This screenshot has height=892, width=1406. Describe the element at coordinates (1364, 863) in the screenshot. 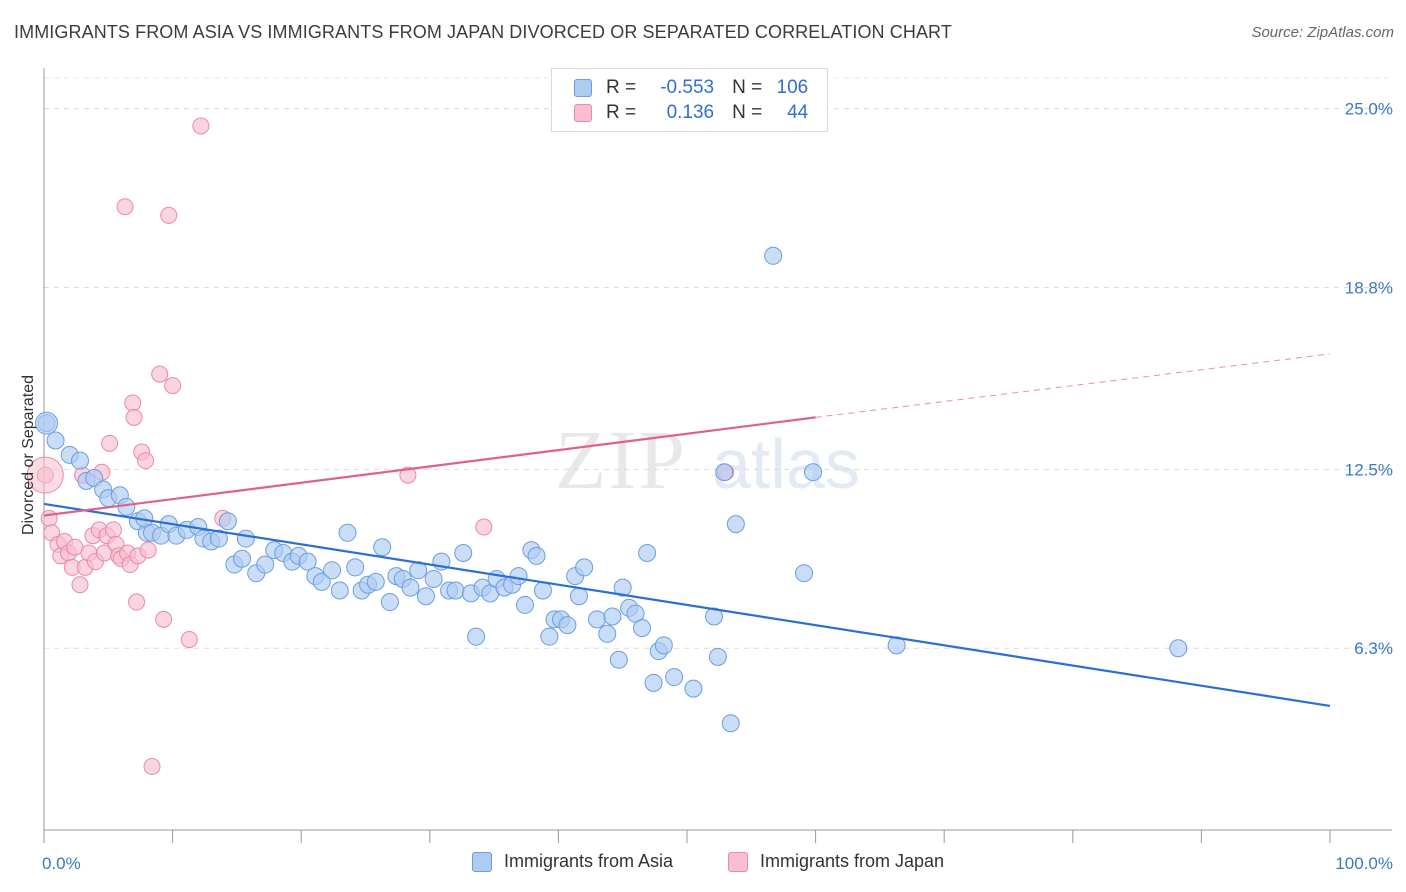

I see `x-tick-label-max: 100.0%` at that location.